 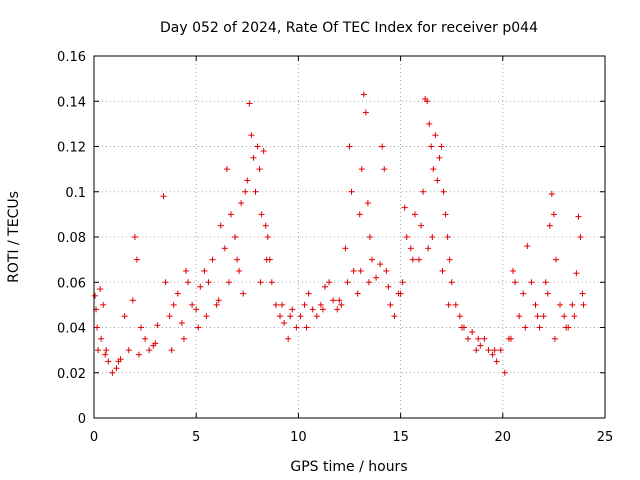 What do you see at coordinates (71, 102) in the screenshot?
I see `y-tick-label: 0.14` at bounding box center [71, 102].